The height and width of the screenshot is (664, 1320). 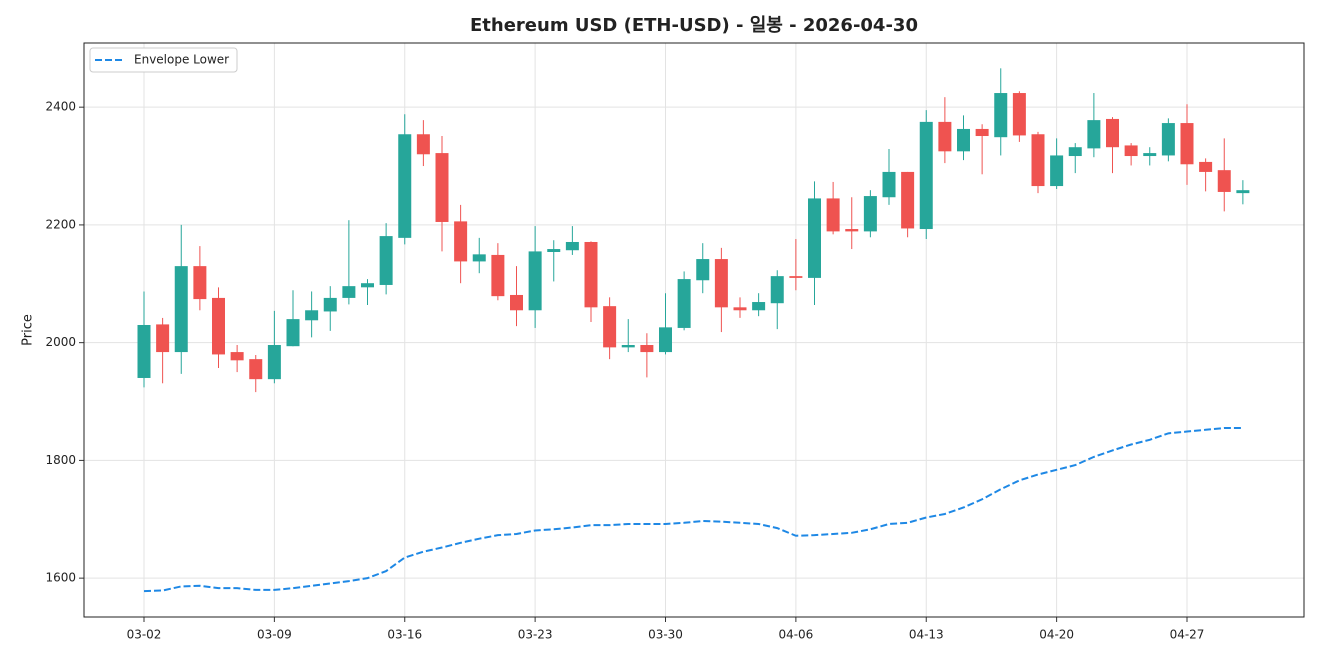 What do you see at coordinates (60, 107) in the screenshot?
I see `y-tick-label: 2400` at bounding box center [60, 107].